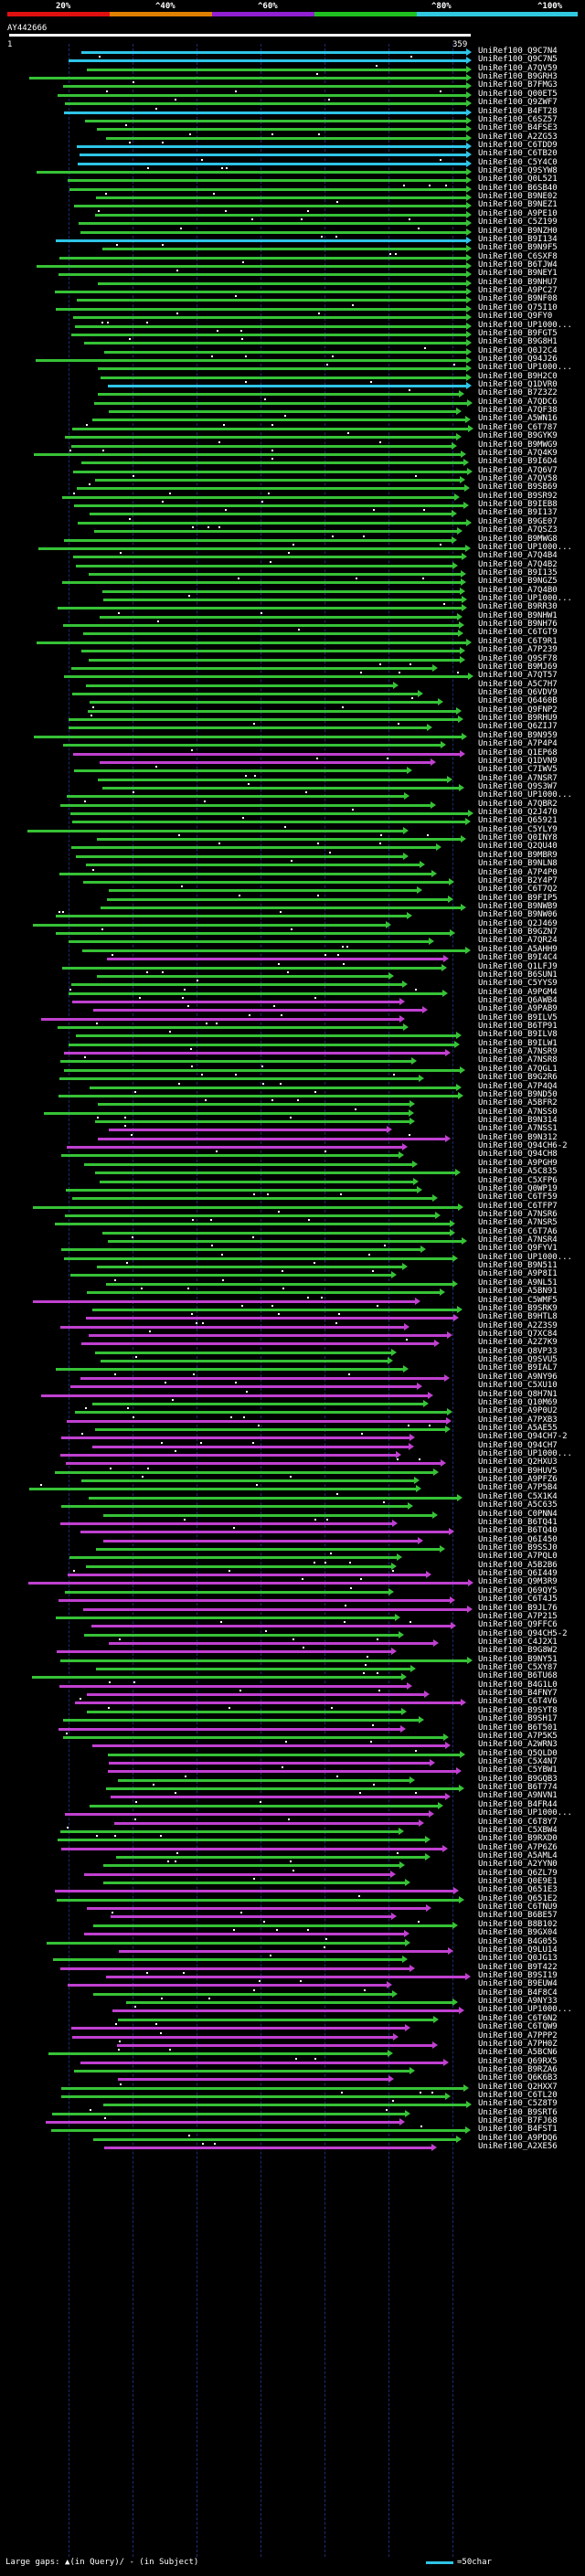 The height and width of the screenshot is (2576, 585). Describe the element at coordinates (518, 247) in the screenshot. I see `hit-label: UniRef100_B9N9F5` at that location.